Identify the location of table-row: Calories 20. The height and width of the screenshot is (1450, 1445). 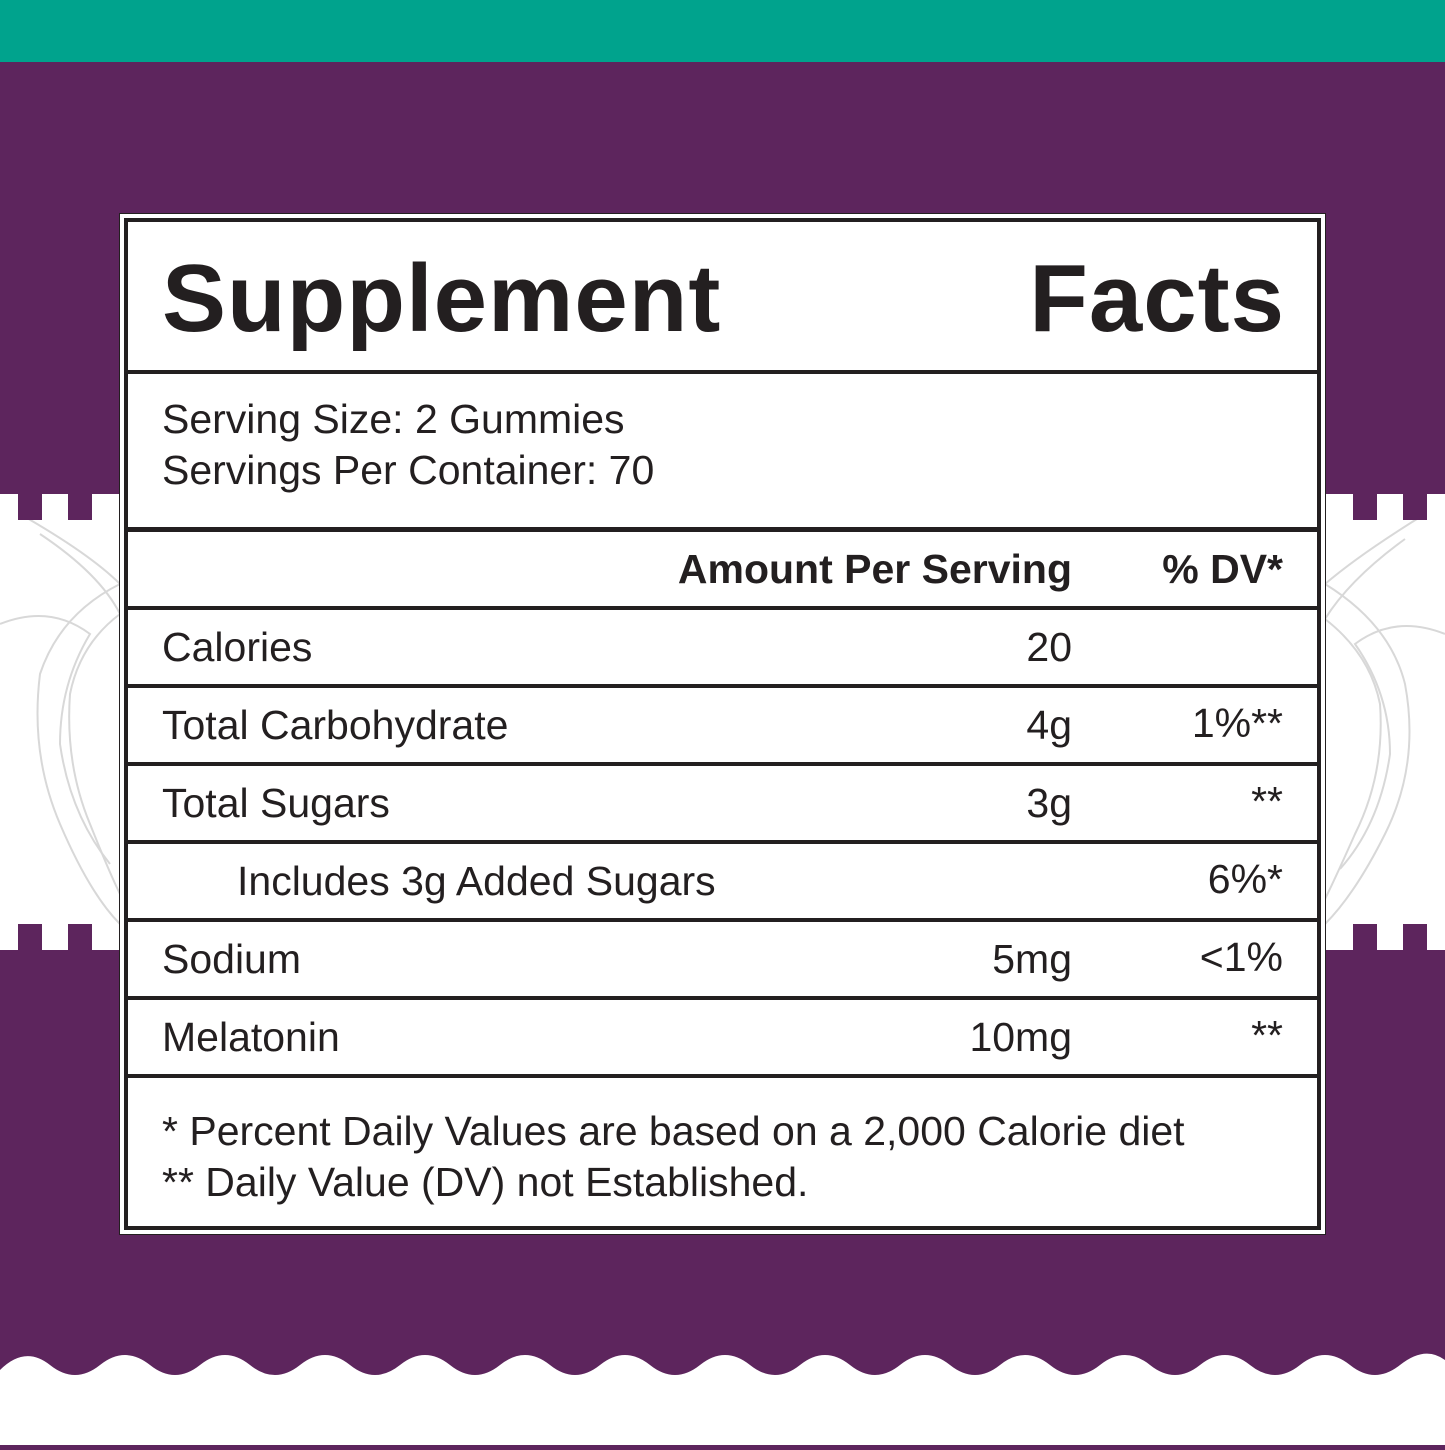
(722, 649).